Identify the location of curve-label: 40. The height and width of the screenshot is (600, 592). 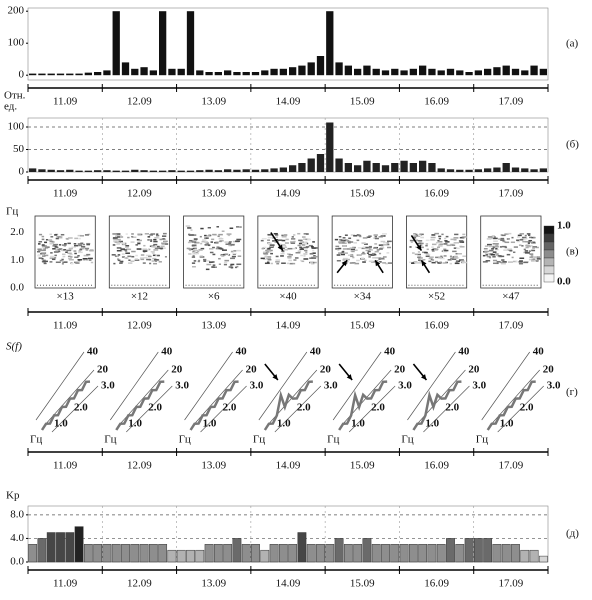
(316, 352).